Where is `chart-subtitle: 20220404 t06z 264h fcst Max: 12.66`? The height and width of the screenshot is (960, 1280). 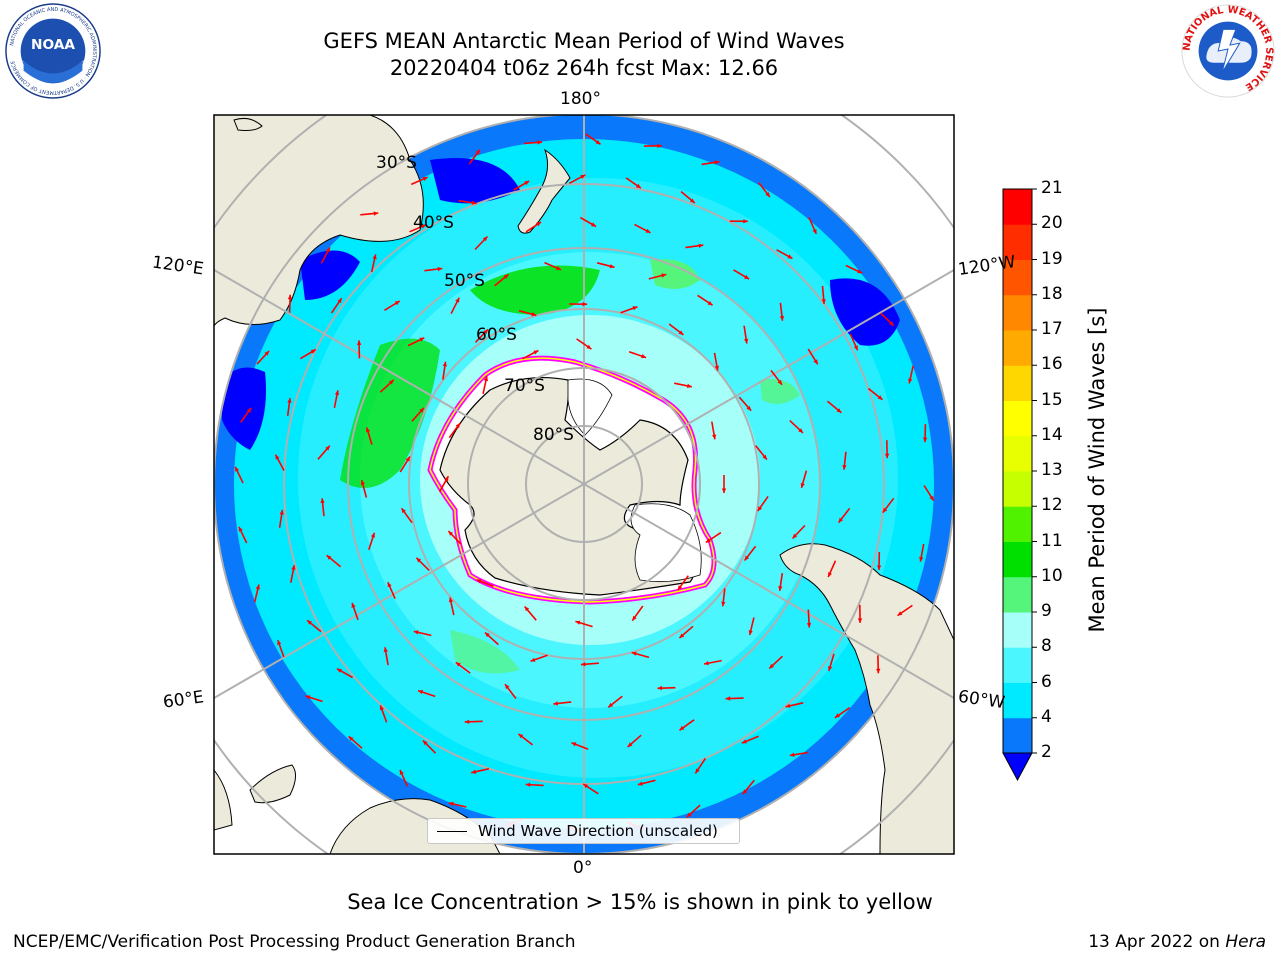
chart-subtitle: 20220404 t06z 264h fcst Max: 12.66 is located at coordinates (584, 68).